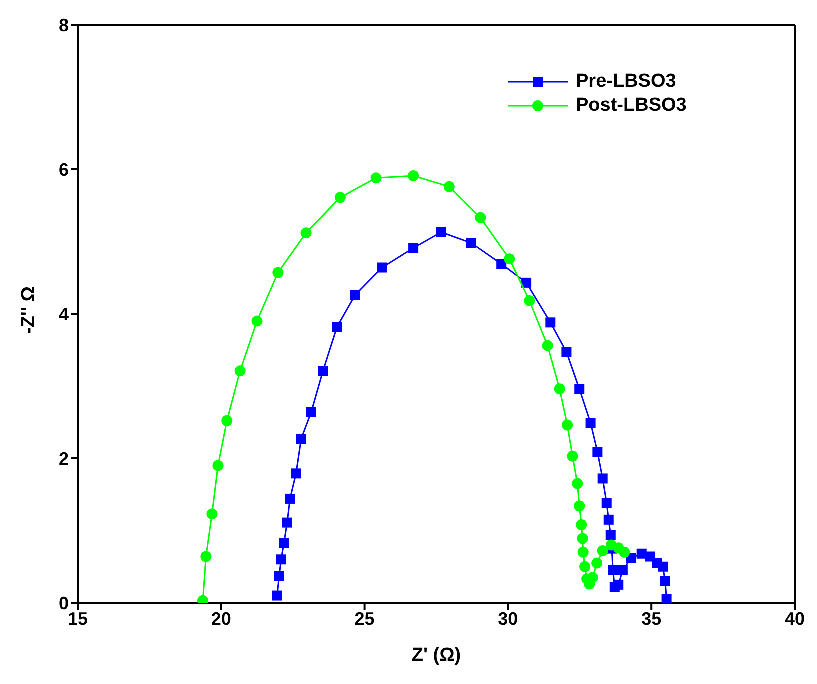 This screenshot has width=817, height=684. What do you see at coordinates (63, 25) in the screenshot?
I see `y-tick-label: 8` at bounding box center [63, 25].